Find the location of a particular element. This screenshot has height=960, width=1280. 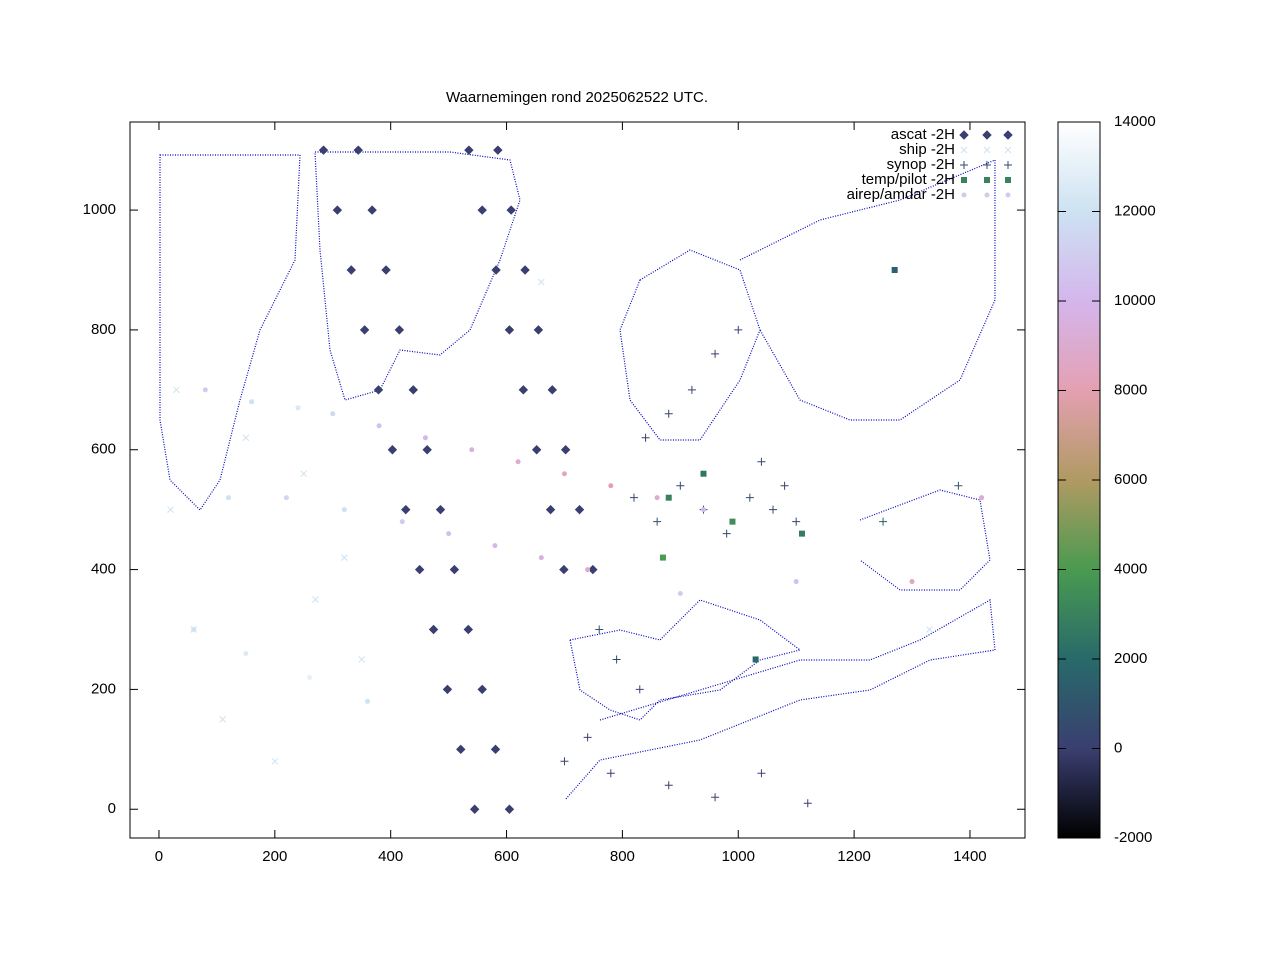

chart-title: Waarnemingen rond 2025062522 UTC. is located at coordinates (577, 97).